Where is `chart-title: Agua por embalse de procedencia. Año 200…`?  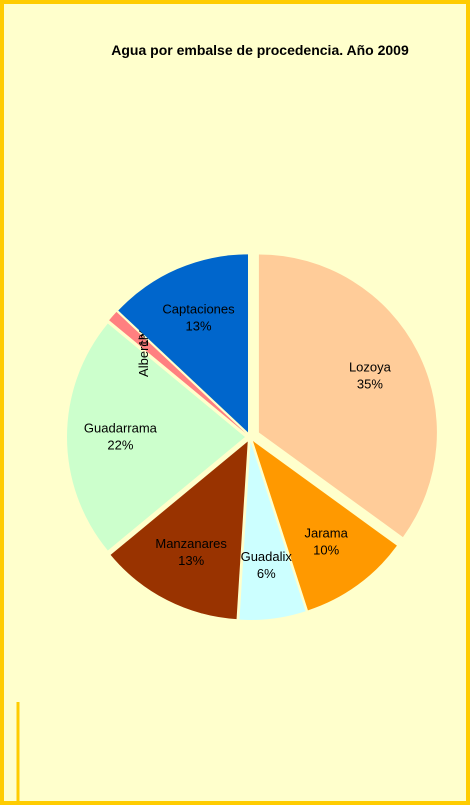
chart-title: Agua por embalse de procedencia. Año 200… is located at coordinates (260, 50).